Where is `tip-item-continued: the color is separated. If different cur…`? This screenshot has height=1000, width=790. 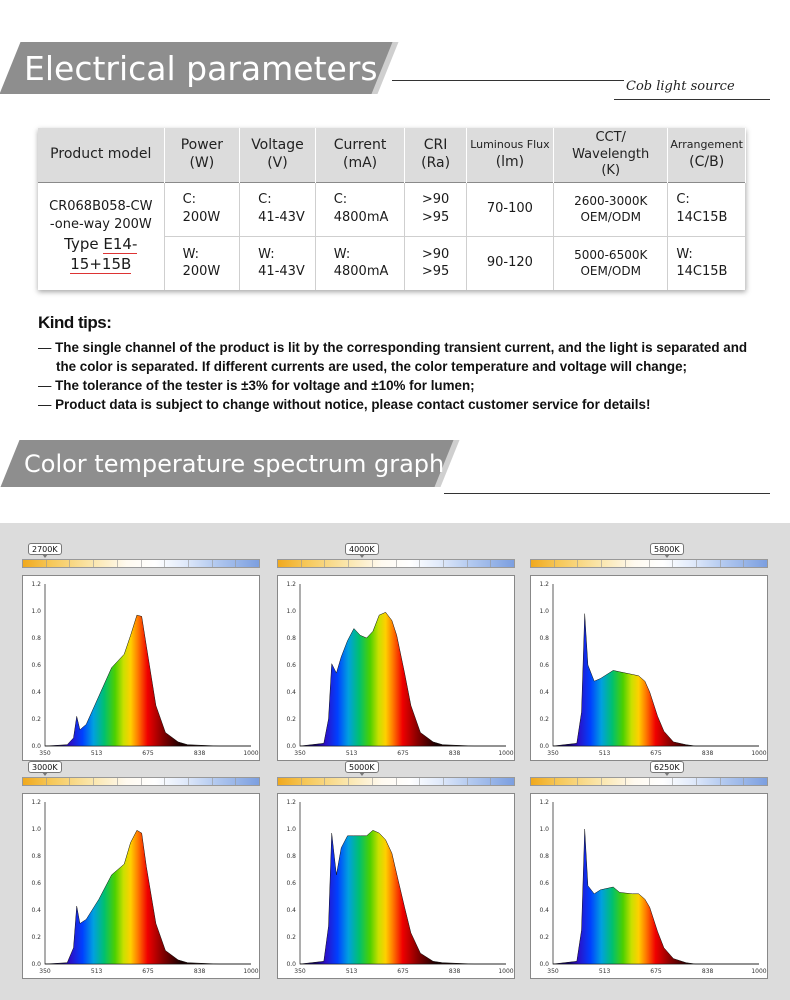
tip-item-continued: the color is separated. If different cur… is located at coordinates (372, 366).